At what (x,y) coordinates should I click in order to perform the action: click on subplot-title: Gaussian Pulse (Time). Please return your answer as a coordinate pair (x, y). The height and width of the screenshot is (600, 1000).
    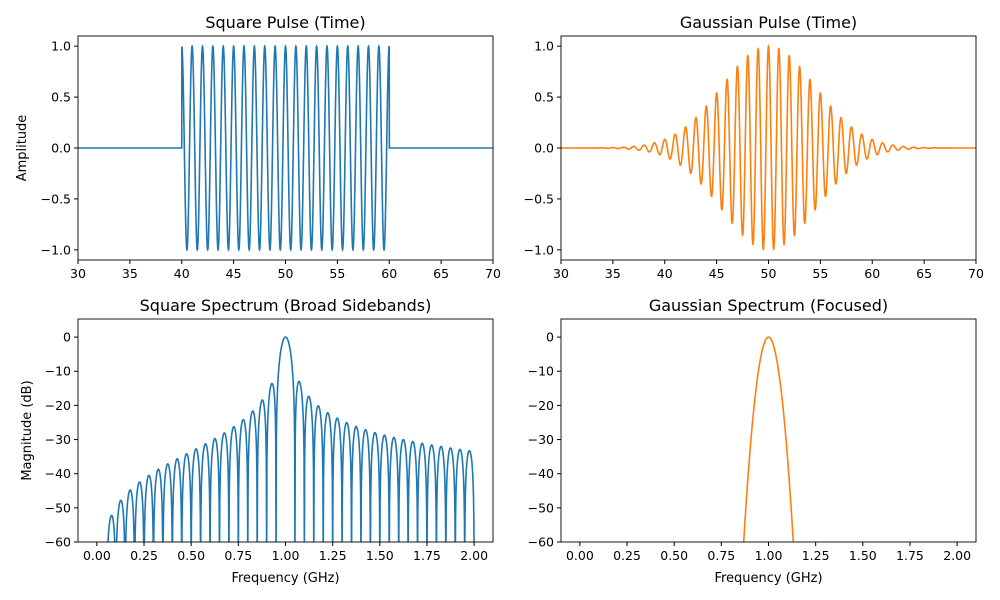
    Looking at the image, I should click on (768, 22).